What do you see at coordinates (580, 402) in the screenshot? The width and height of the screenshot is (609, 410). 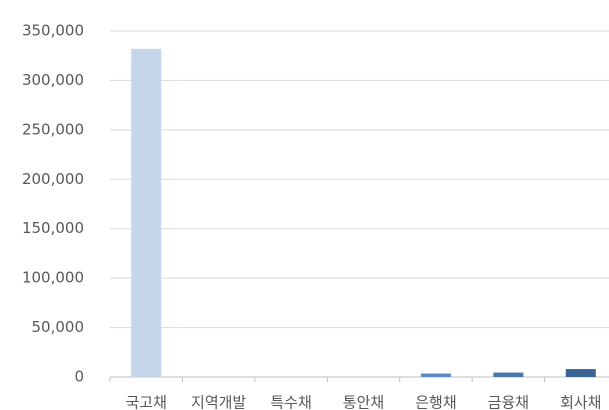 I see `x-tick-label: 회사채` at bounding box center [580, 402].